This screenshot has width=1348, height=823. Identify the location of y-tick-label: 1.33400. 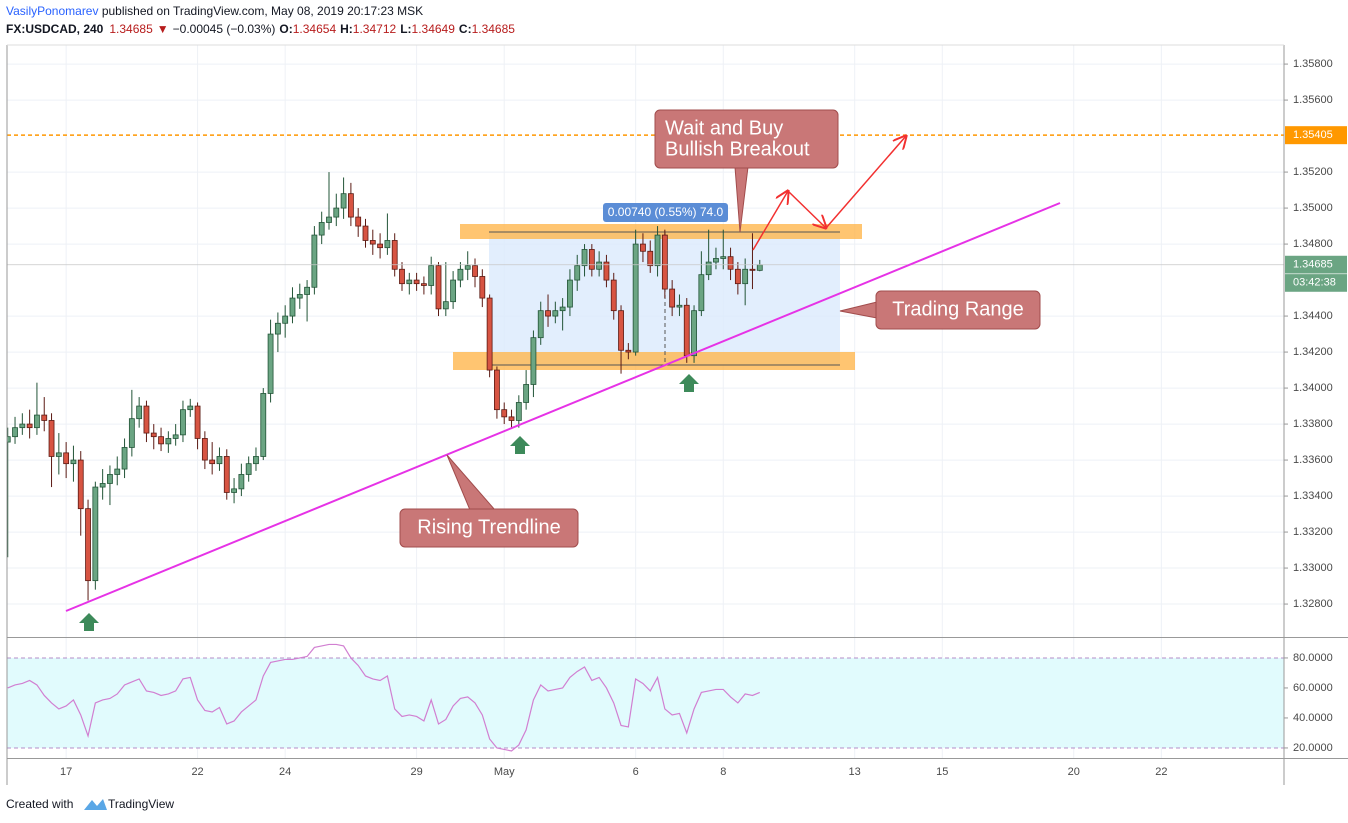
(1313, 496).